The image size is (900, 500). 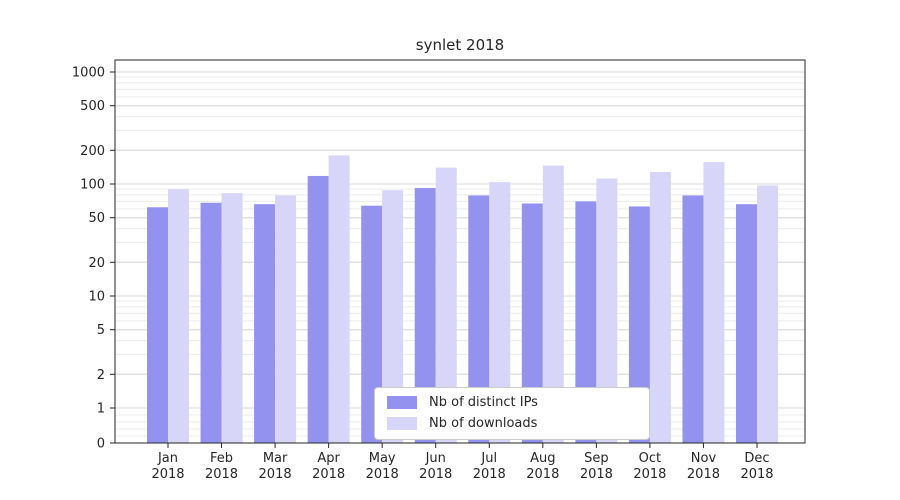 What do you see at coordinates (483, 423) in the screenshot?
I see `legend-label-downloads: Nb of downloads` at bounding box center [483, 423].